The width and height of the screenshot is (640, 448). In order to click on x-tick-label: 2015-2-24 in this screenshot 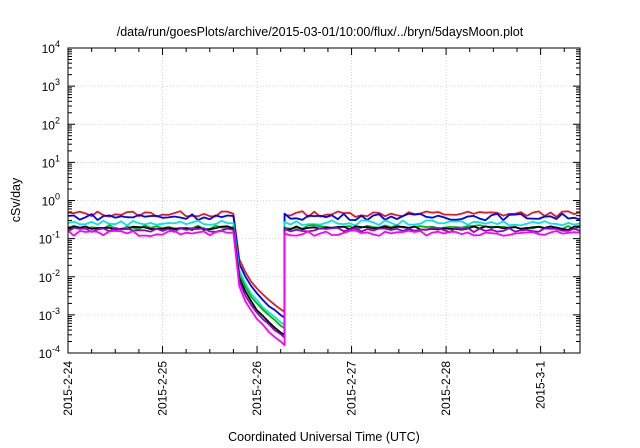, I will do `click(68, 388)`.